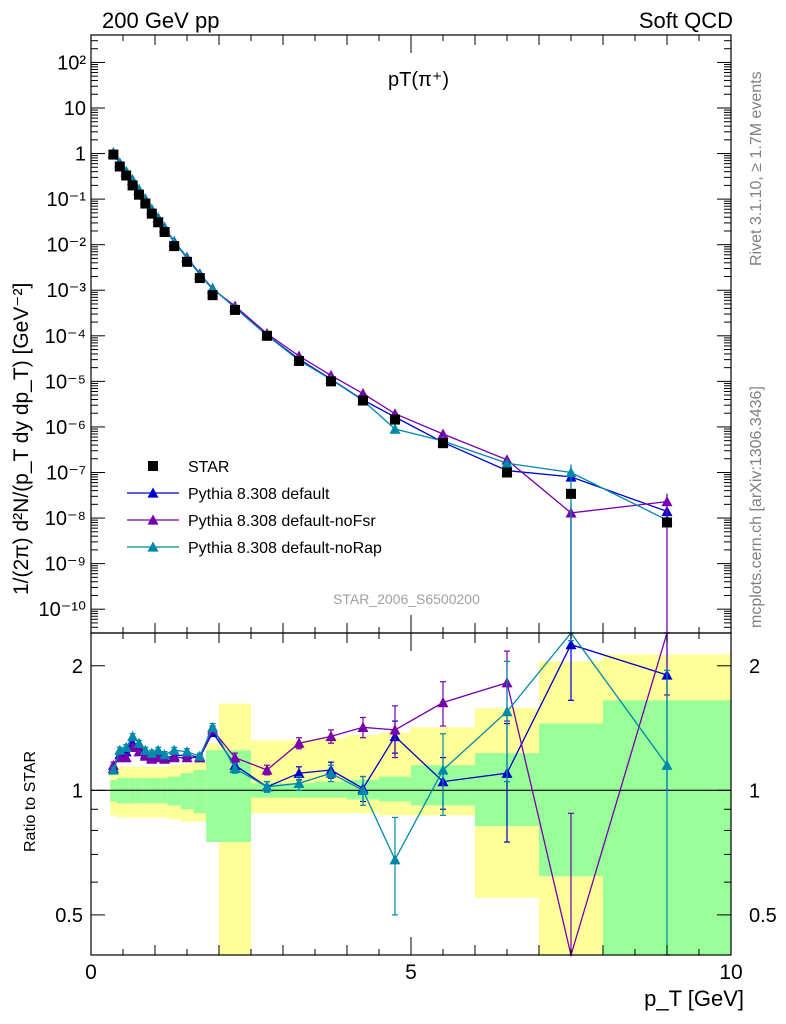  Describe the element at coordinates (65, 428) in the screenshot. I see `y-tick-label: 10⁻⁶` at that location.